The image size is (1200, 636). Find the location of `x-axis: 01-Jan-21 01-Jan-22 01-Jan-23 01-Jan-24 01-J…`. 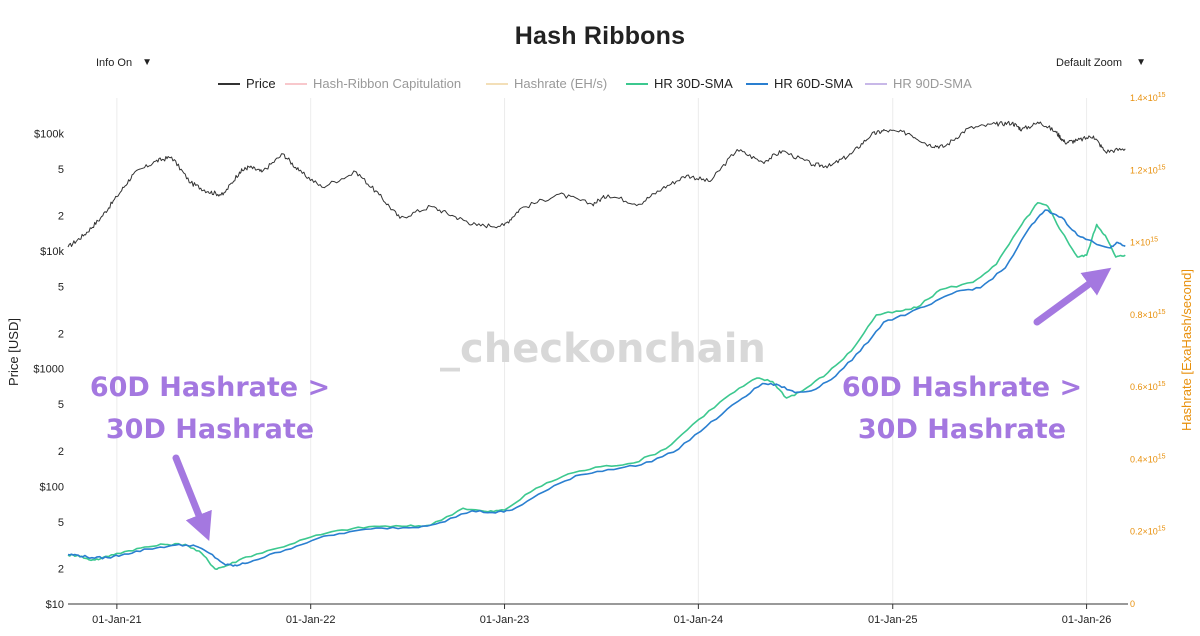

x-axis: 01-Jan-21 01-Jan-22 01-Jan-23 01-Jan-24 01-J… is located at coordinates (601, 615).